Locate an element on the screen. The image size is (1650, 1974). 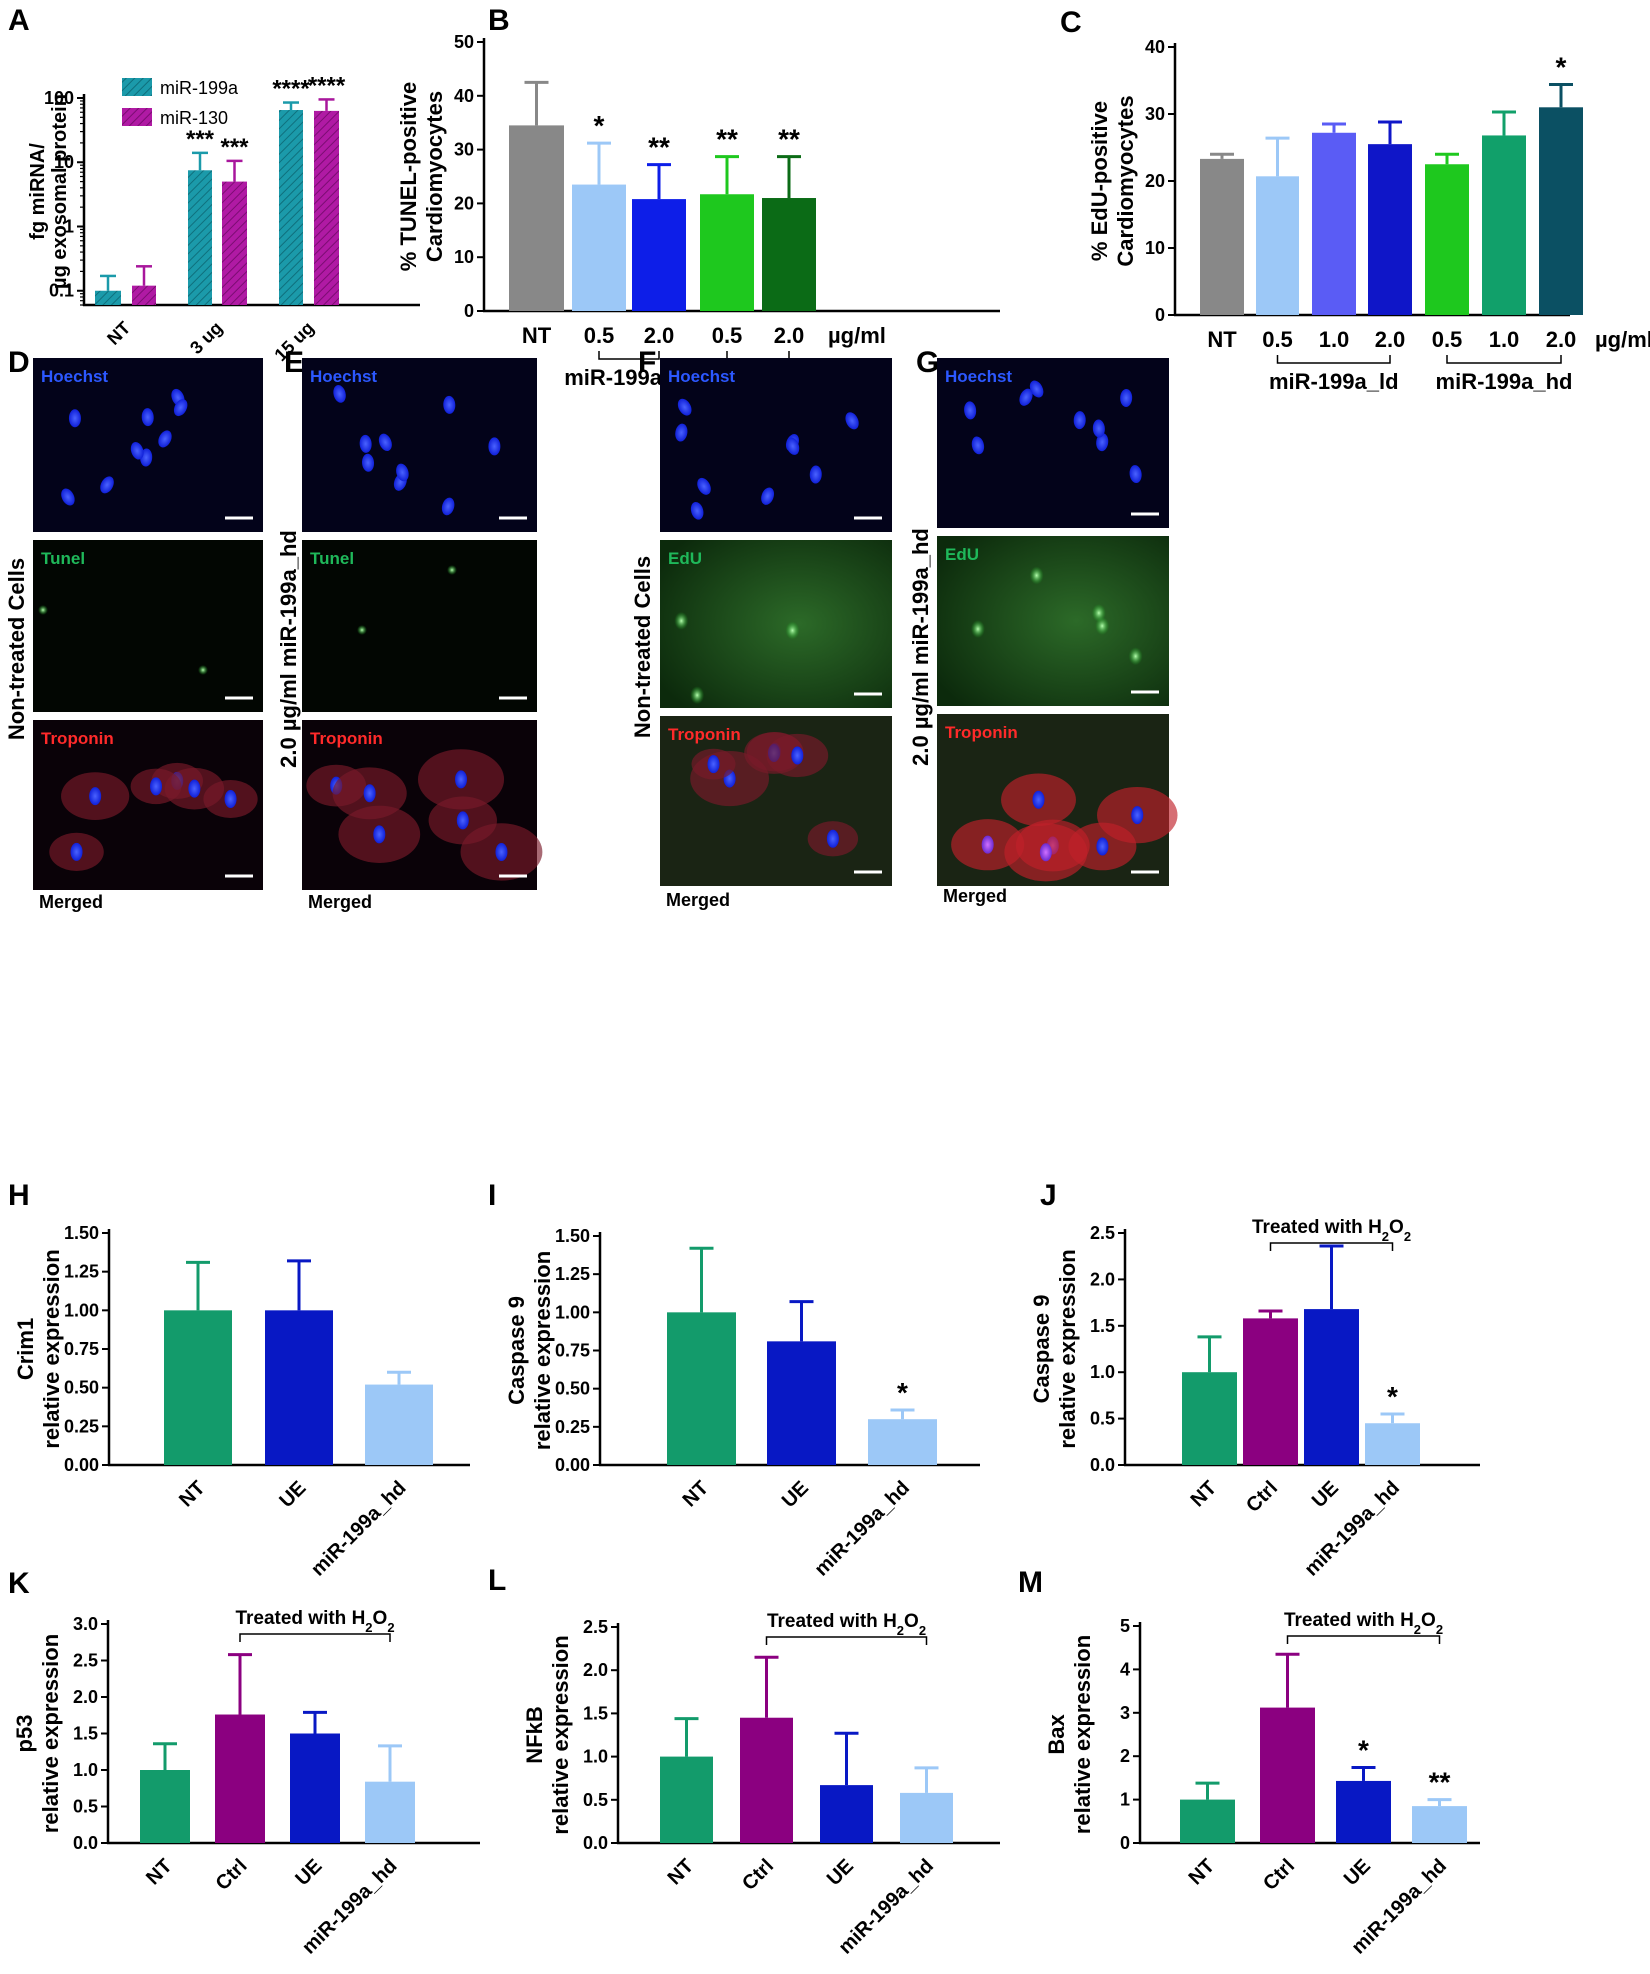
x-tick-label: 3 ug is located at coordinates (206, 338).